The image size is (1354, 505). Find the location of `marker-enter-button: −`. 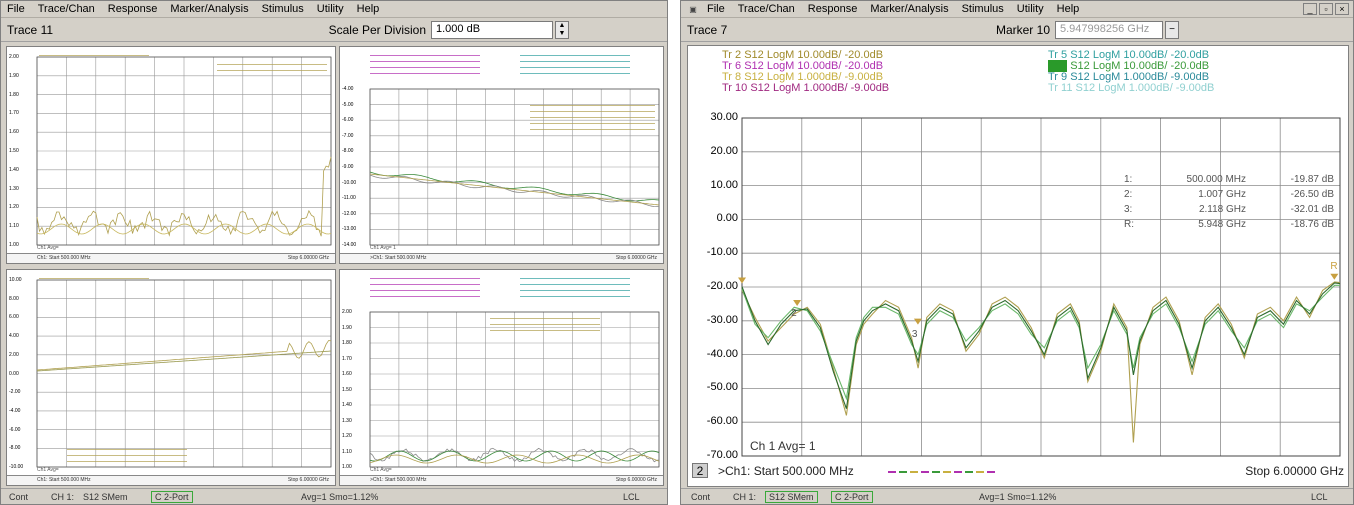

marker-enter-button: − is located at coordinates (1172, 29).